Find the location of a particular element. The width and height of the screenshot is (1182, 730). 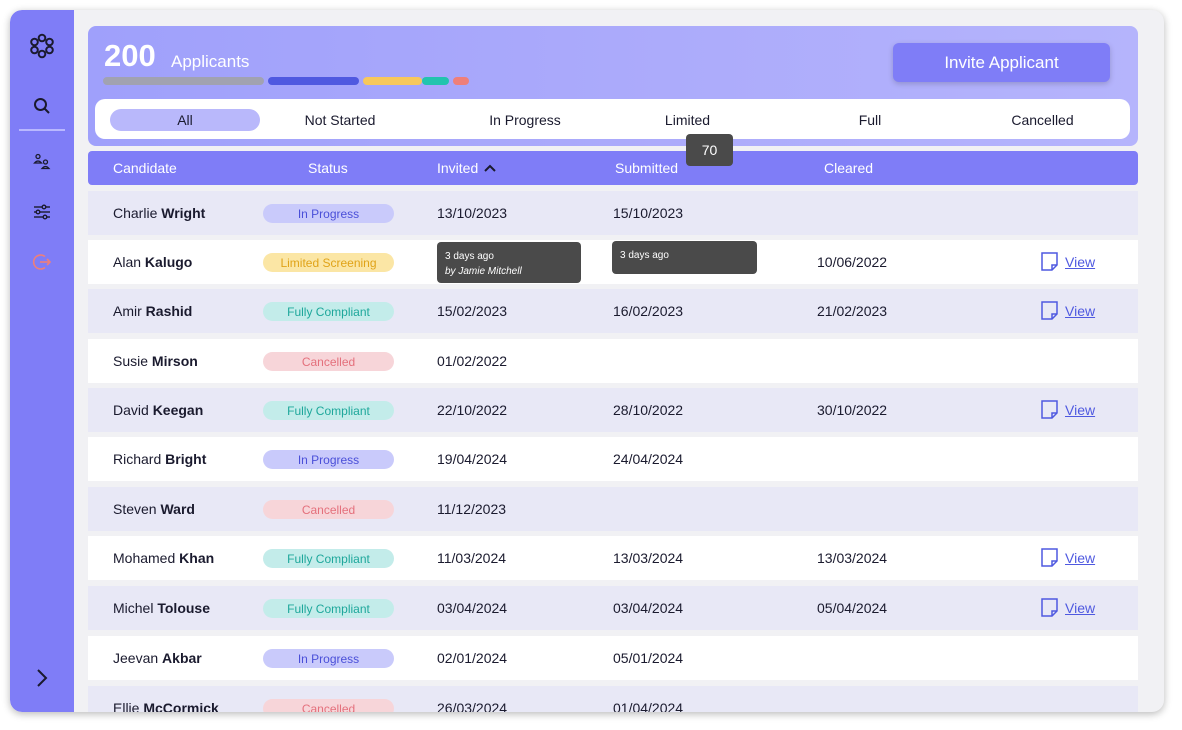

filter-tab-limited: Limited is located at coordinates (687, 120).